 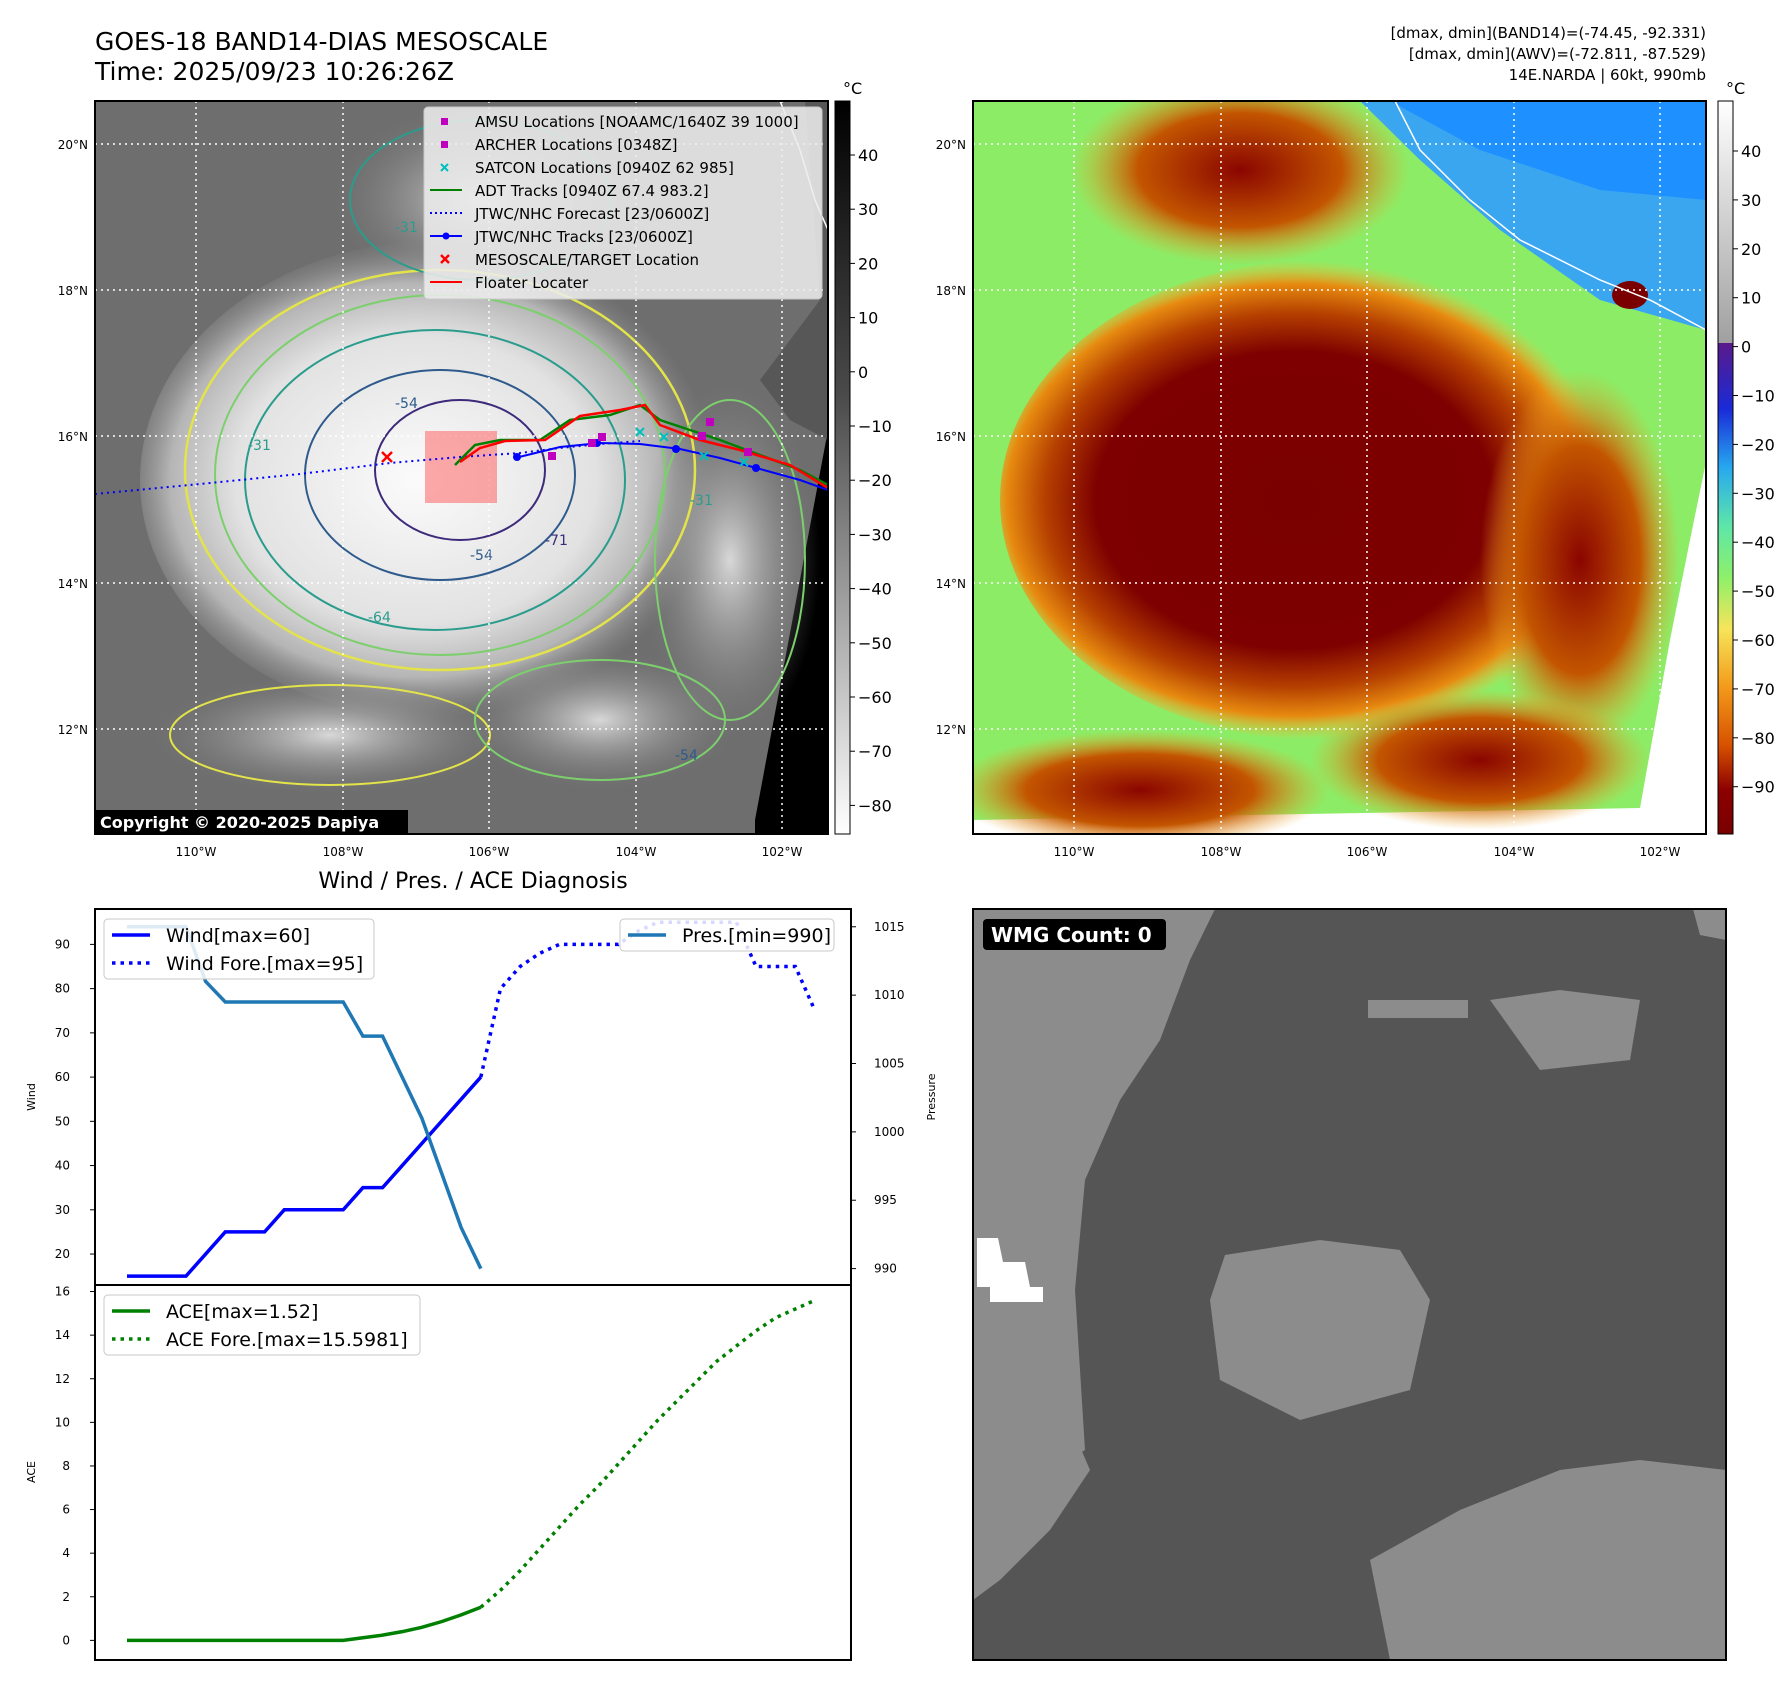 I want to click on lon-label: 106°W, so click(x=489, y=852).